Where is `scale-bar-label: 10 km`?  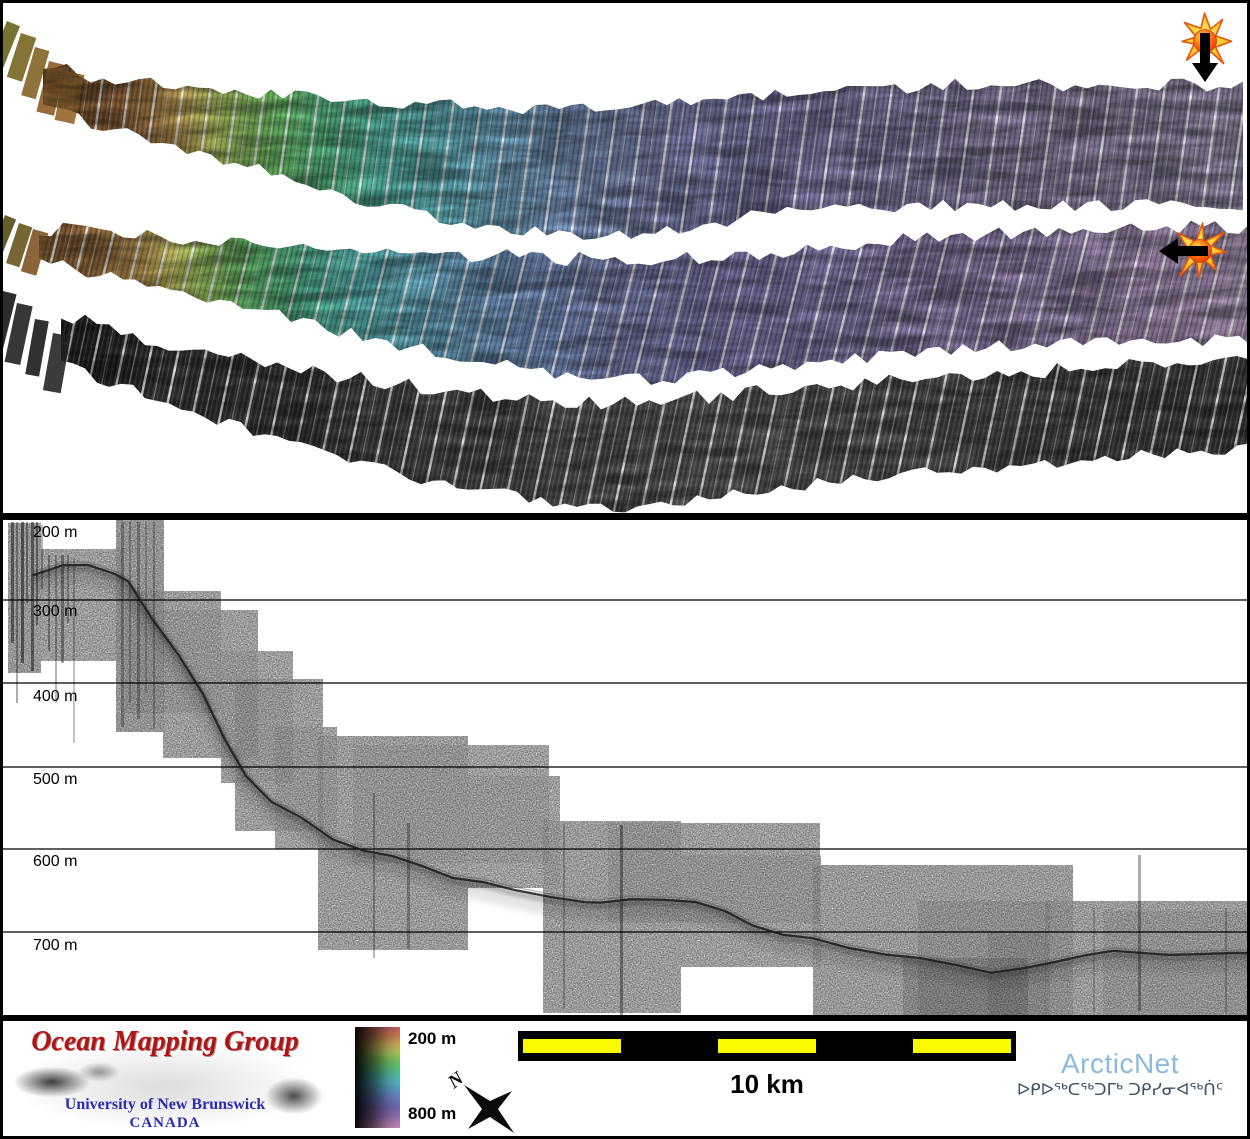
scale-bar-label: 10 km is located at coordinates (767, 1084).